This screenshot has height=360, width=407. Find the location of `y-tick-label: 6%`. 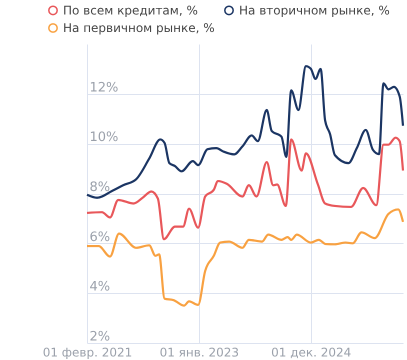

y-tick-label: 6% is located at coordinates (100, 237).